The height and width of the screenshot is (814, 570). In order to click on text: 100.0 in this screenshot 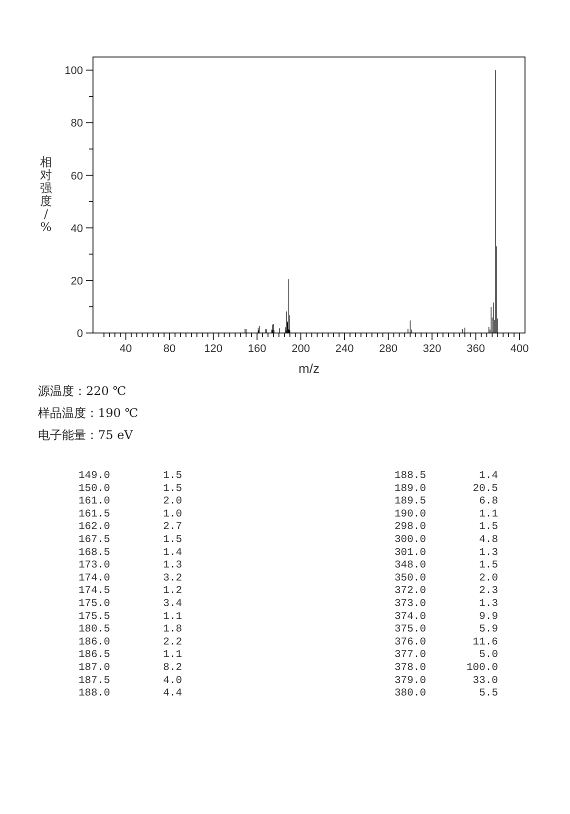, I will do `click(482, 668)`.